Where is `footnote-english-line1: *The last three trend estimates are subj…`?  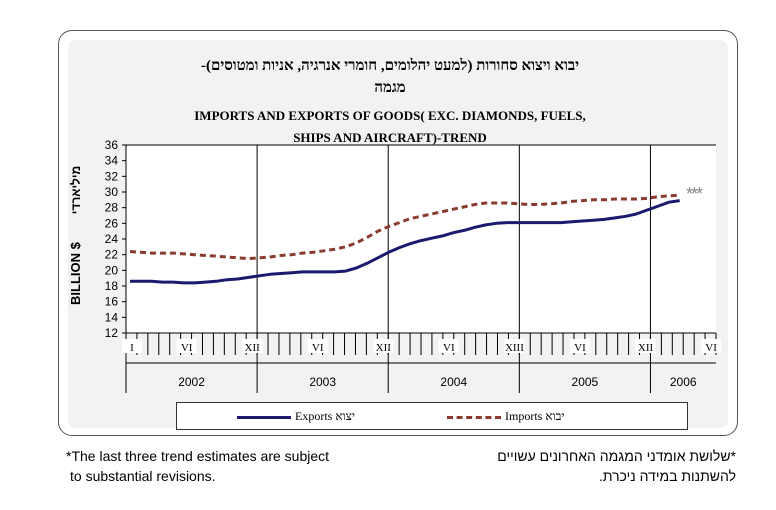
footnote-english-line1: *The last three trend estimates are subj… is located at coordinates (198, 456).